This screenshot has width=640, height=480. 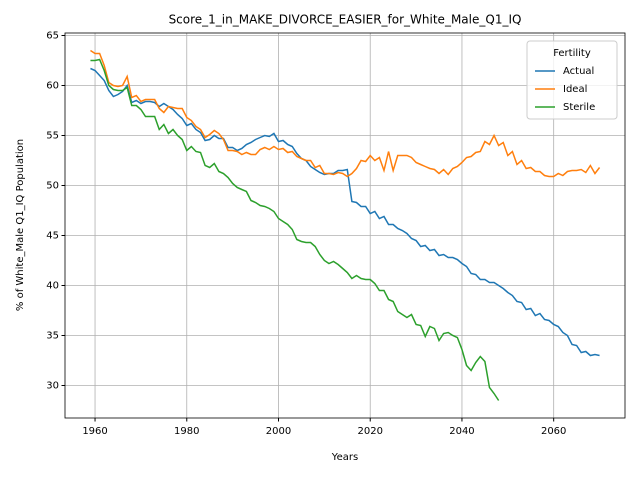 I want to click on y-tick-label: 50, so click(x=52, y=186).